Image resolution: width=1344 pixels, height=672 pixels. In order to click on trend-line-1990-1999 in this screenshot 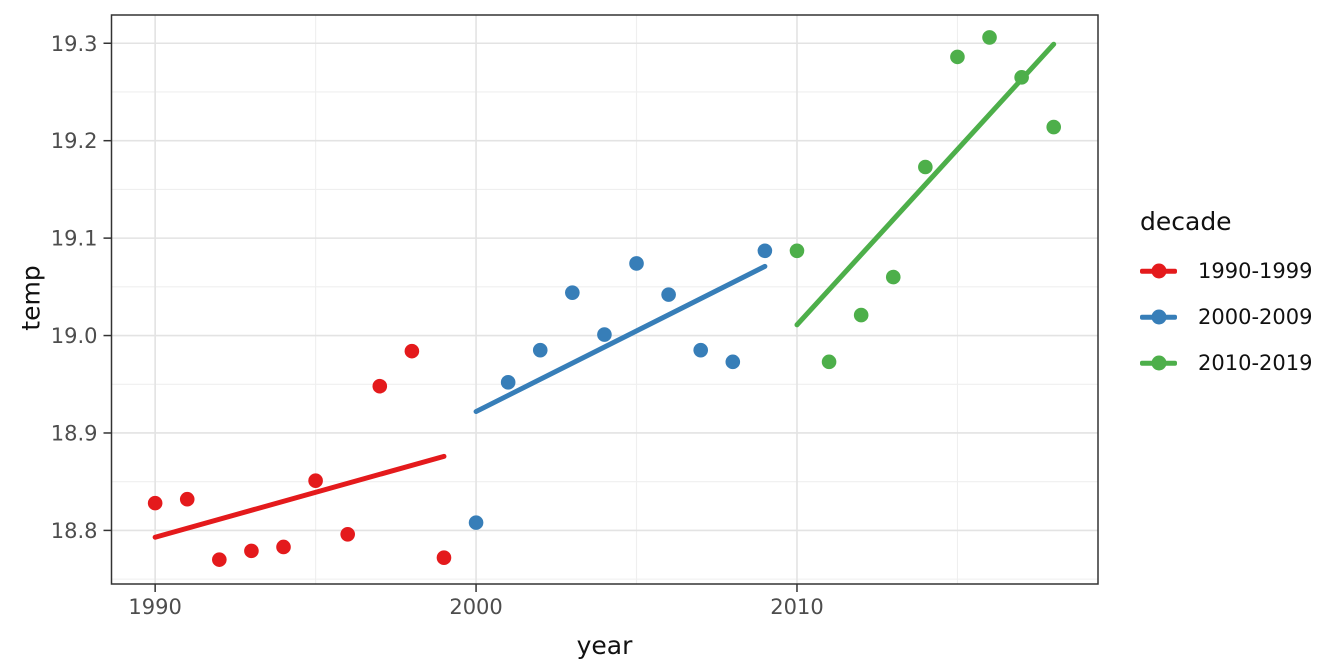, I will do `click(299, 496)`.